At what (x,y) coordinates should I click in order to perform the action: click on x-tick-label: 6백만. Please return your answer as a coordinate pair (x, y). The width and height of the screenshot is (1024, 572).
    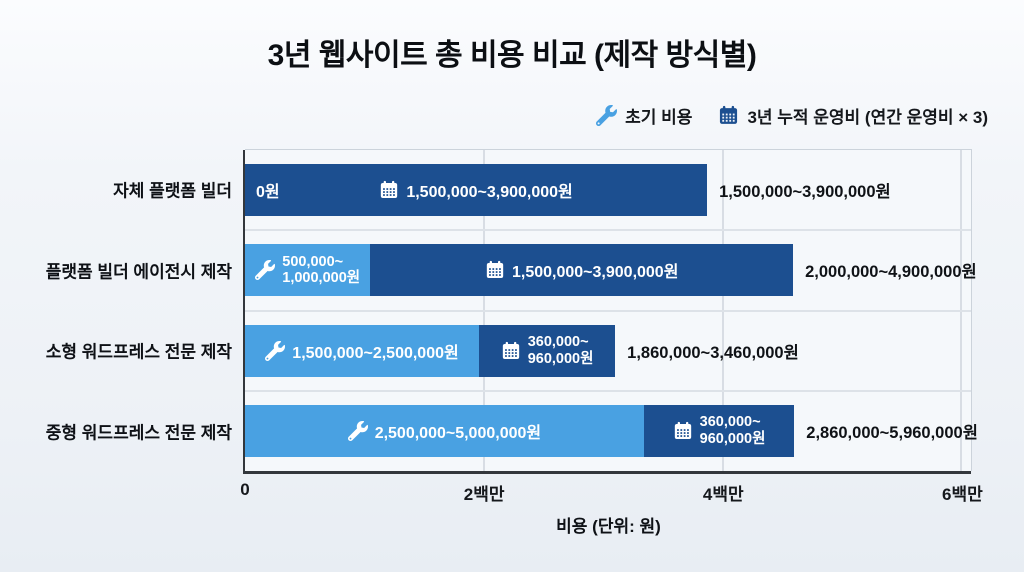
    Looking at the image, I should click on (962, 494).